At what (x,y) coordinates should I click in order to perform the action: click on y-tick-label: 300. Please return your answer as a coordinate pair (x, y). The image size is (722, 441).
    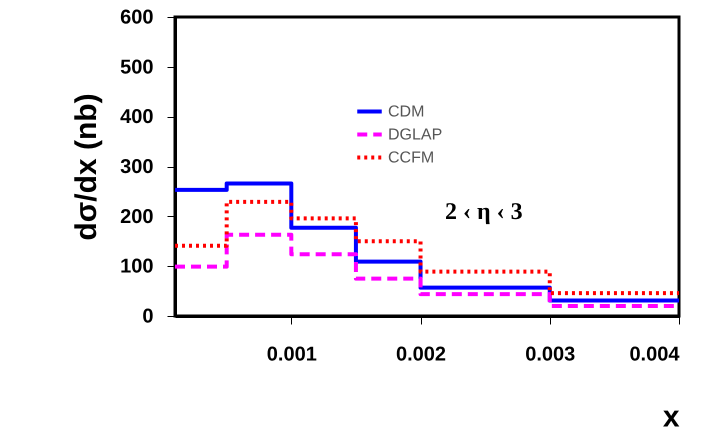
    Looking at the image, I should click on (137, 167).